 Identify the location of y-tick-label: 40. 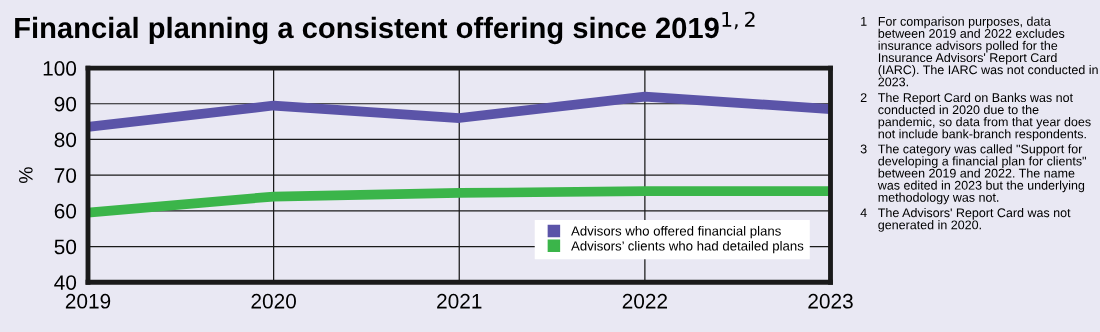
(65, 282).